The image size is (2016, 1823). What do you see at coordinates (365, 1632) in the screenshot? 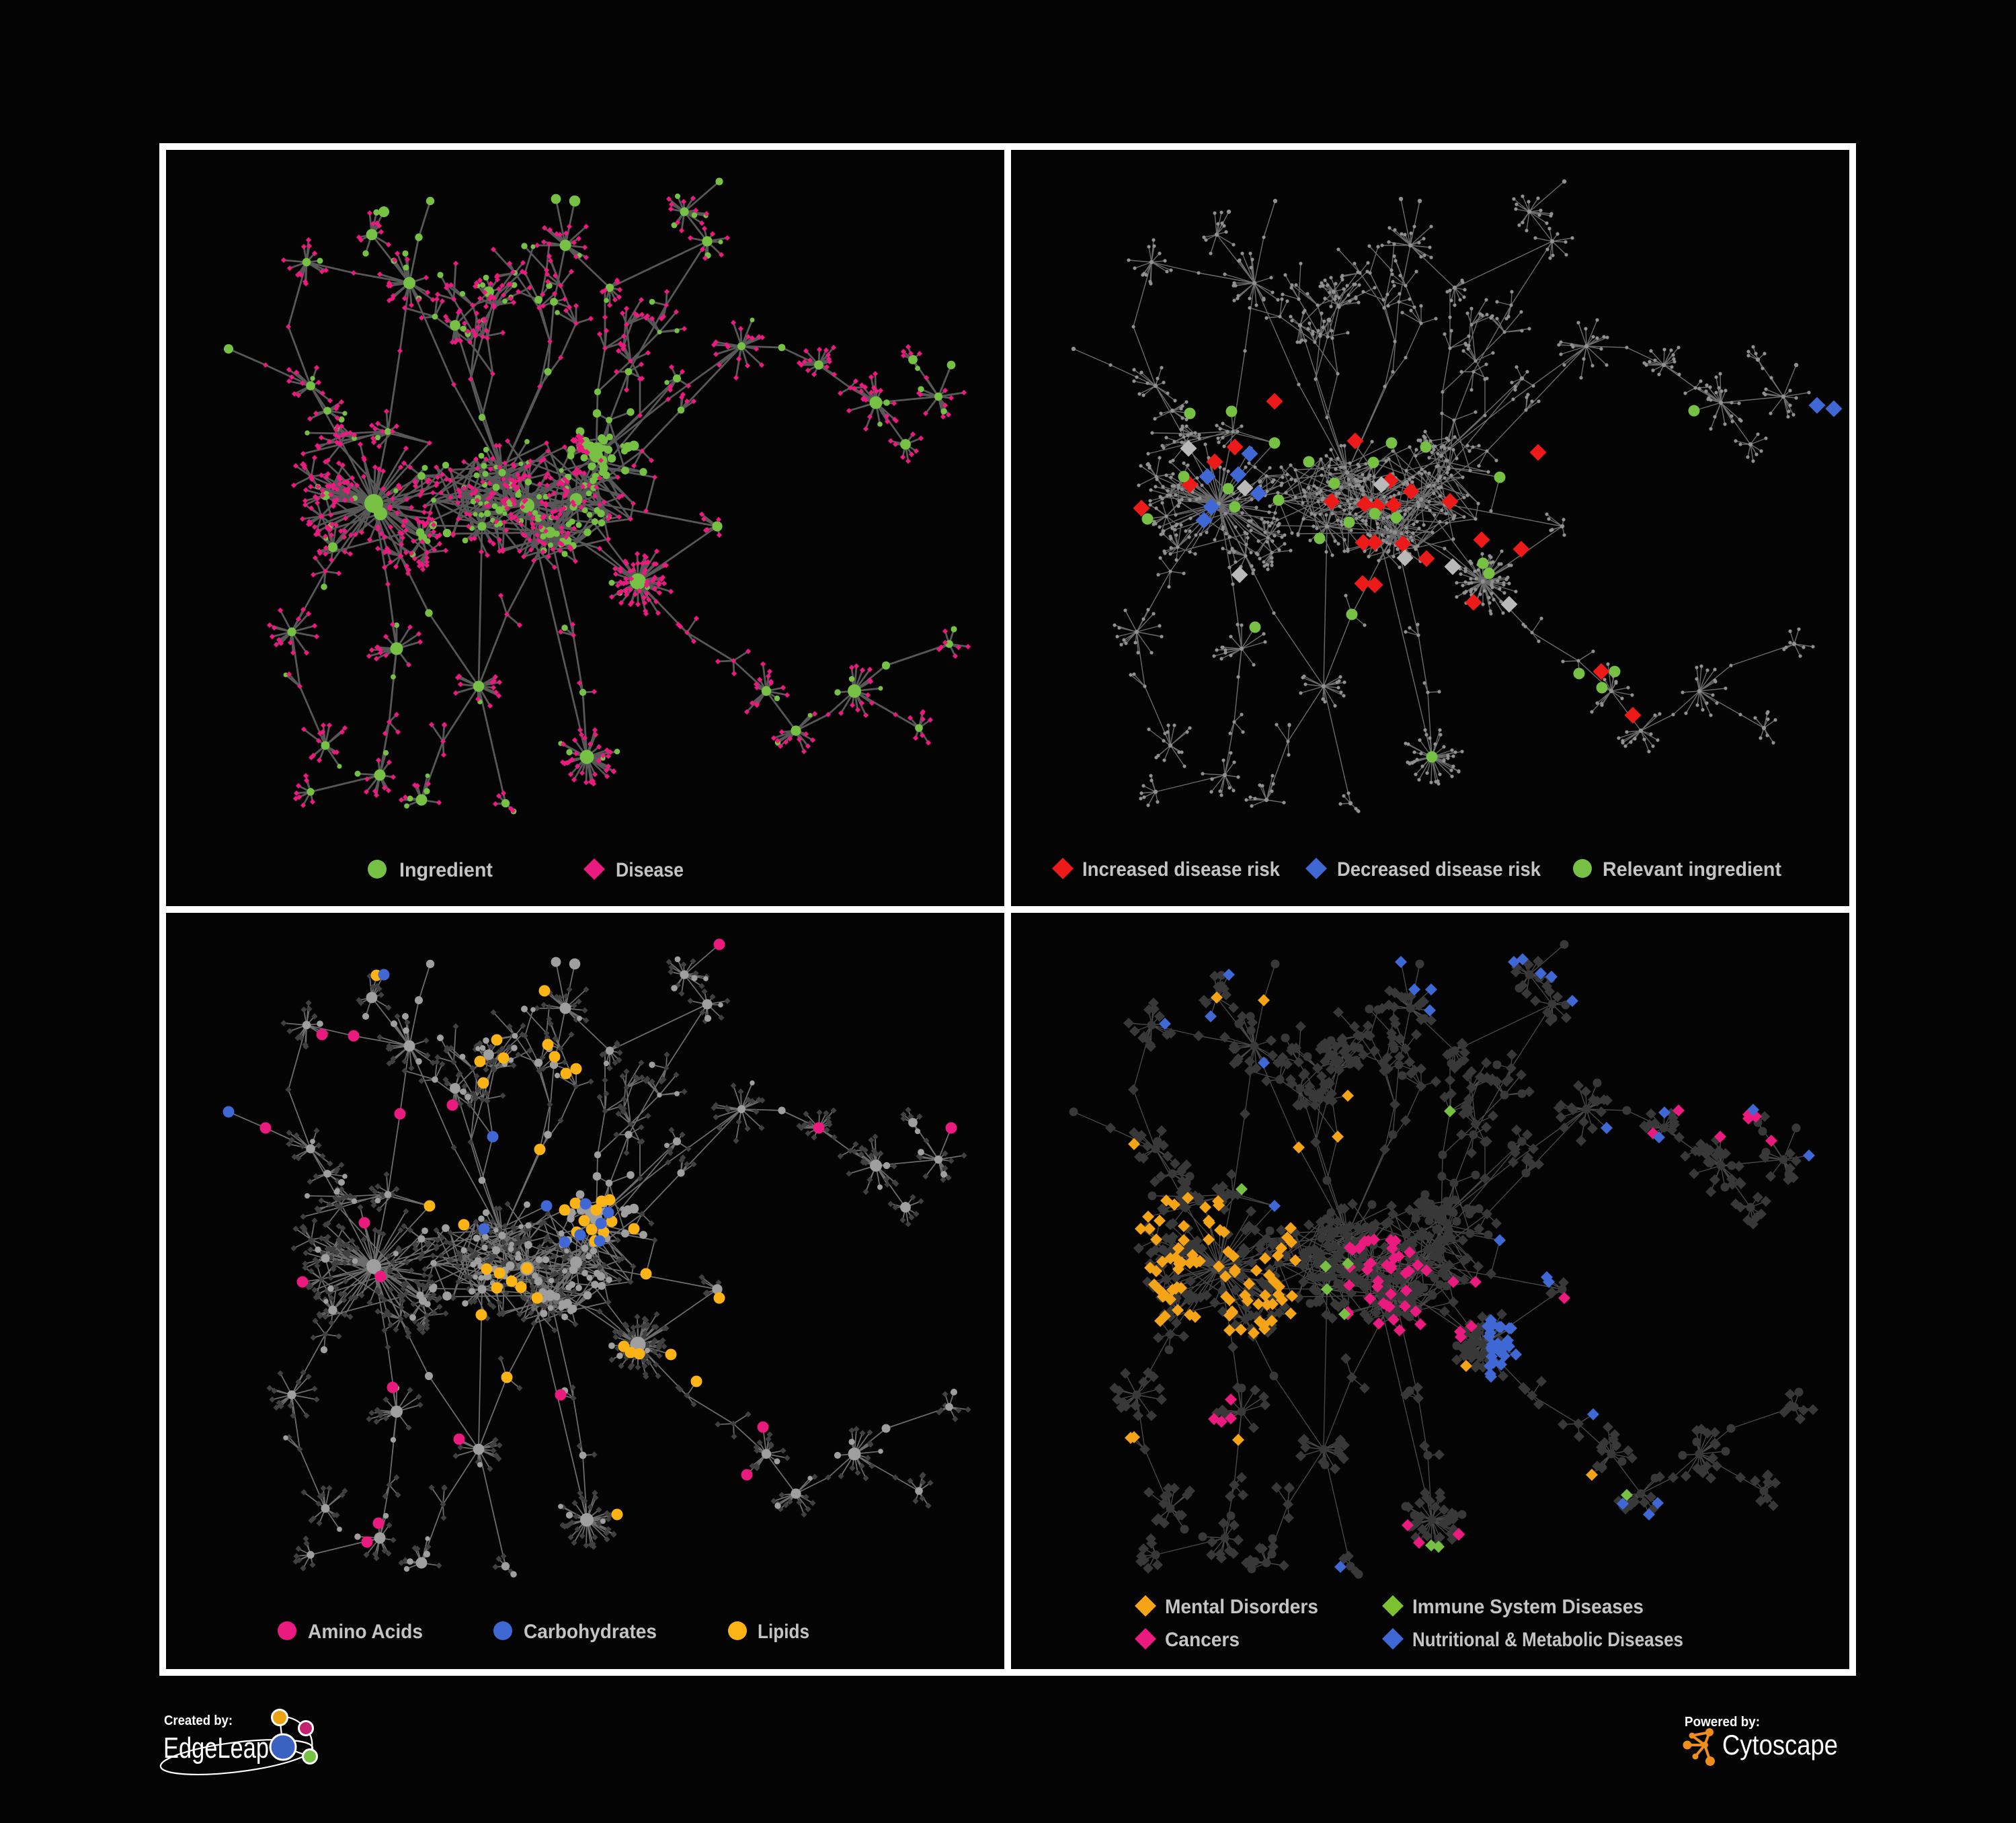
I see `svg-text: Amino Acids` at bounding box center [365, 1632].